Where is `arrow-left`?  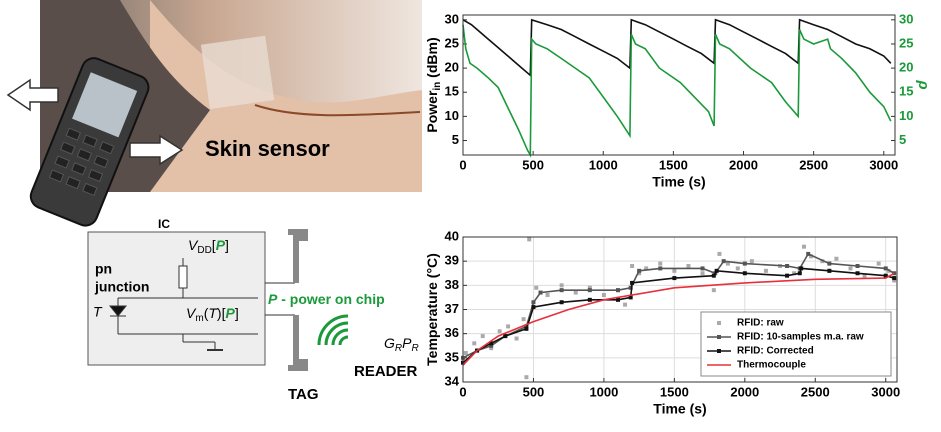
arrow-left is located at coordinates (32, 95).